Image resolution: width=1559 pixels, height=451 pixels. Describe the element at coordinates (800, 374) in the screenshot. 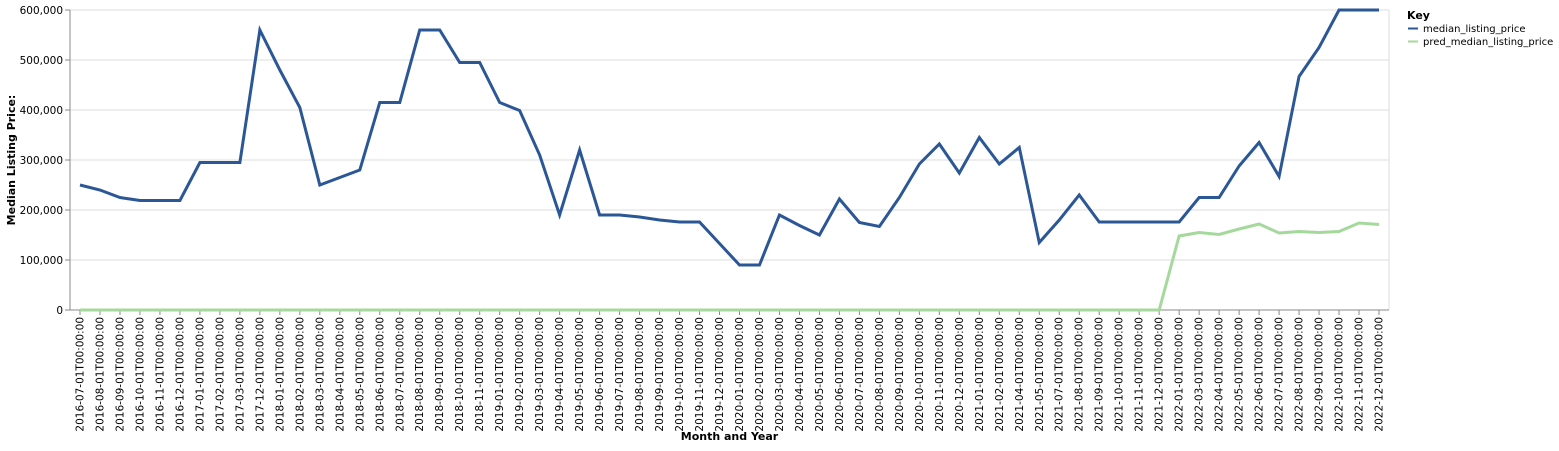

I see `x-tick-label: 2020-04-01T00:00:00` at that location.